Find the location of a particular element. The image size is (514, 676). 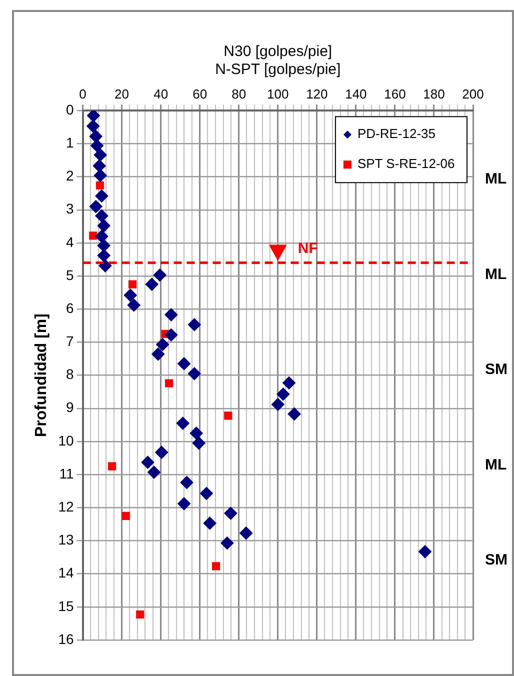

y-tick-label: 11 is located at coordinates (66, 473).